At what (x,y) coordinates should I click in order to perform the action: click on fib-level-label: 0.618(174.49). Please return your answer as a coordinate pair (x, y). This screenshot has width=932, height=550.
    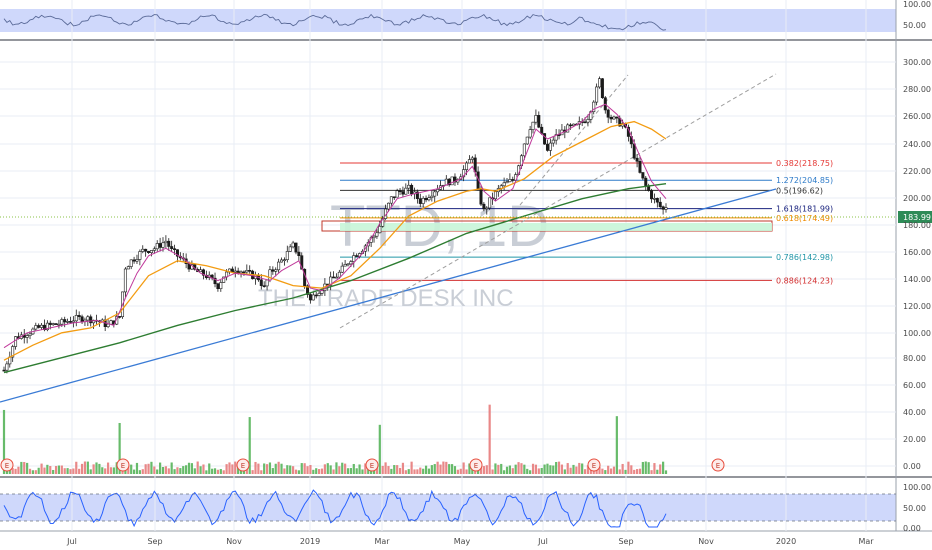
    Looking at the image, I should click on (804, 218).